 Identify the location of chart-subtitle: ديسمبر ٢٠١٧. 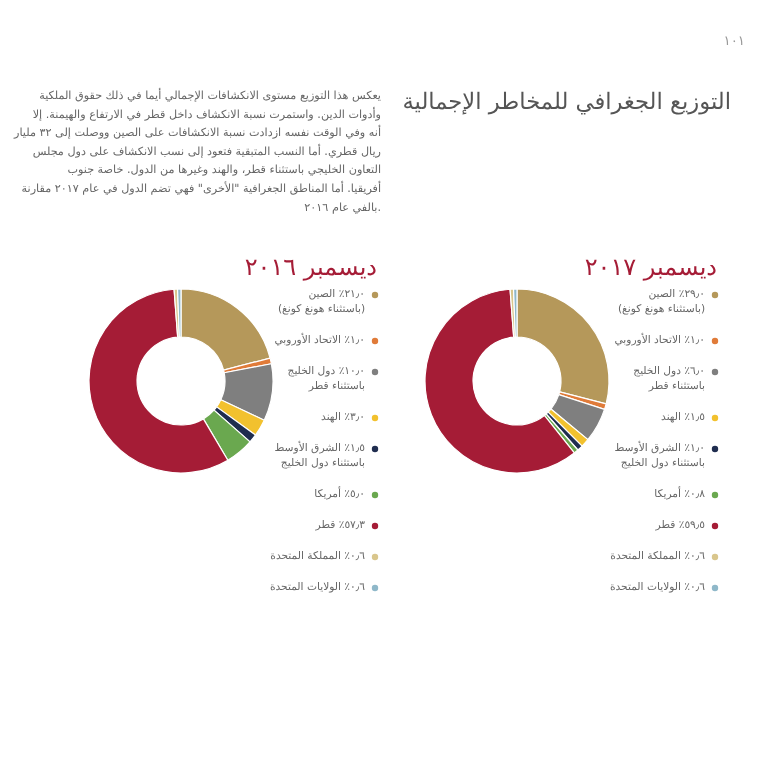
(651, 267).